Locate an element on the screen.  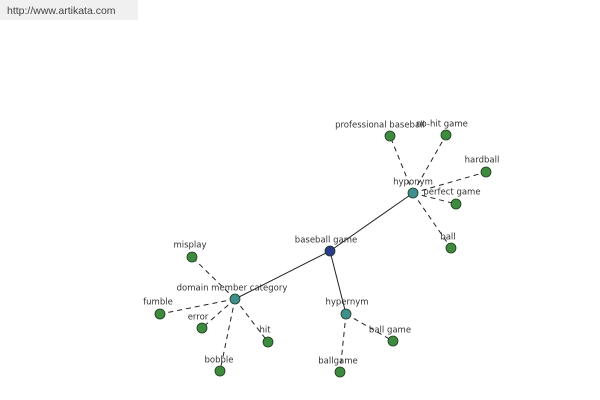
node-label: ball is located at coordinates (447, 238).